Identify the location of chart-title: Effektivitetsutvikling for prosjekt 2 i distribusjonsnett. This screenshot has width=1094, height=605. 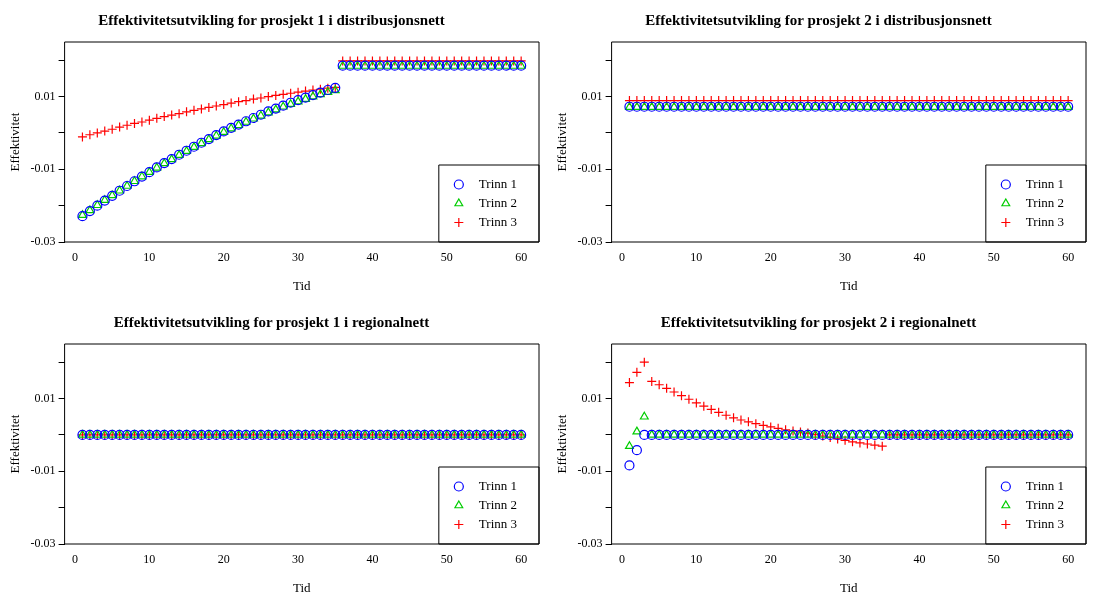
(818, 19).